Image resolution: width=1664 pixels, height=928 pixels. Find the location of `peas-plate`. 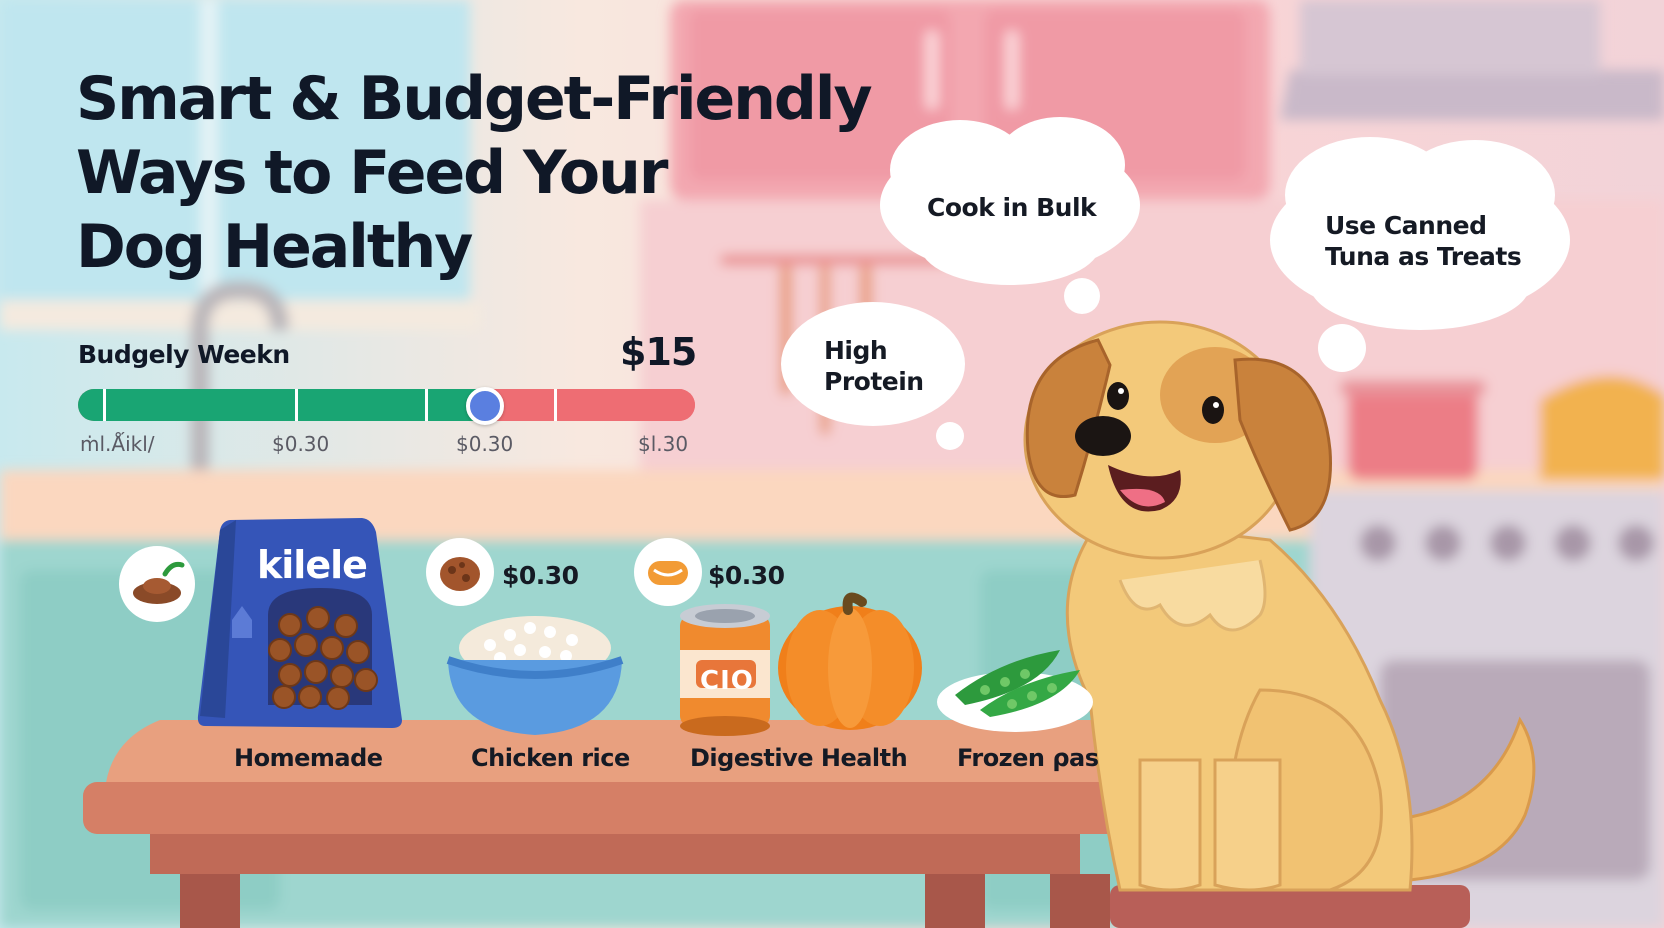

peas-plate is located at coordinates (1015, 691).